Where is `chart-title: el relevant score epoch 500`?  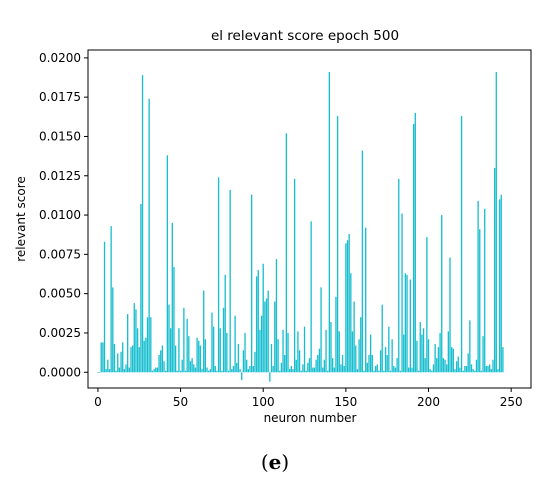
chart-title: el relevant score epoch 500 is located at coordinates (305, 36).